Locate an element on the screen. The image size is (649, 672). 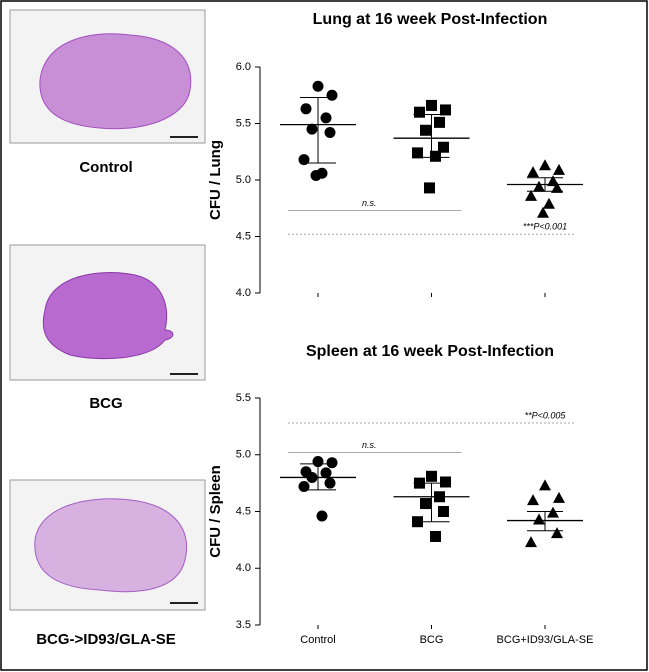
chart-title: Spleen at 16 week Post-Infection is located at coordinates (430, 351).